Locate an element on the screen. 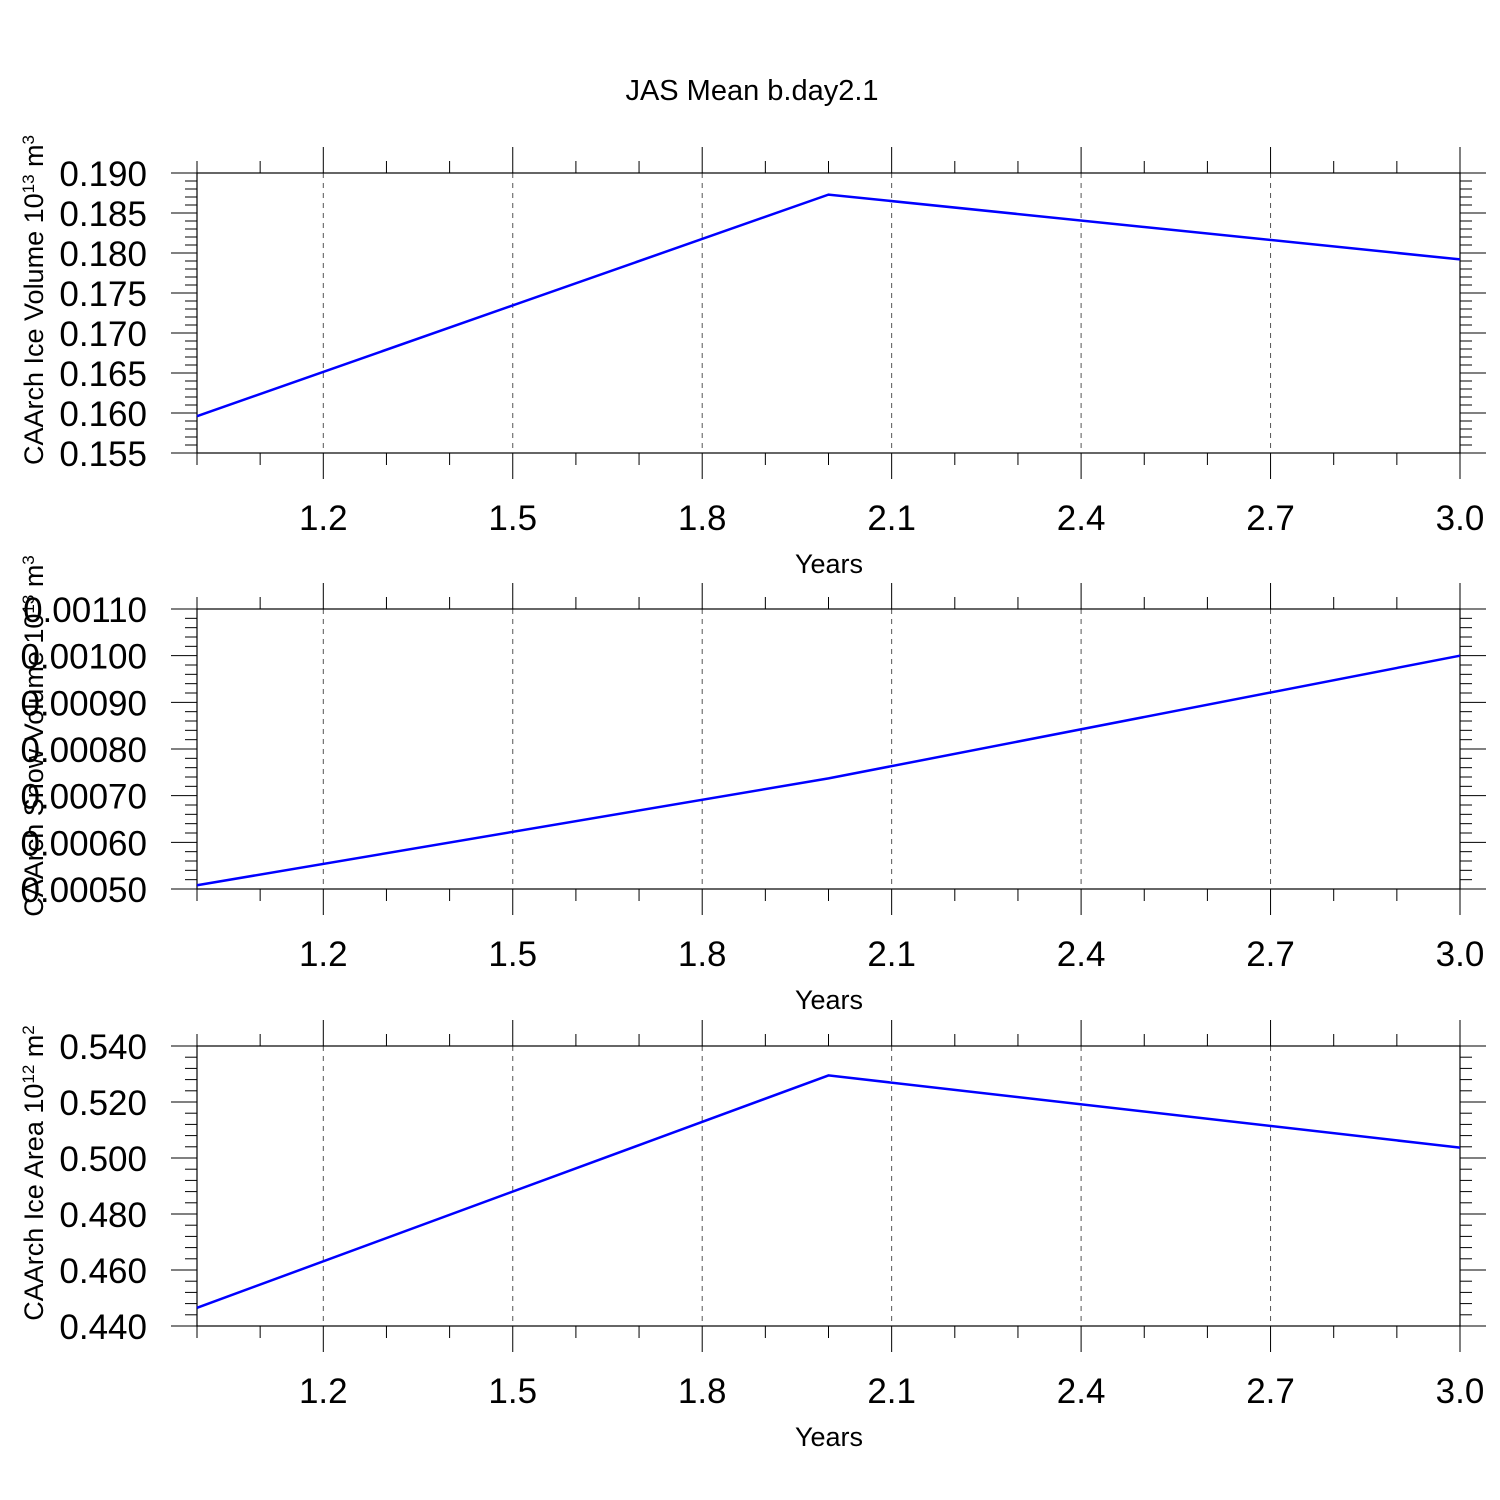 Image resolution: width=1500 pixels, height=1500 pixels. y-tick-label: 0.165 is located at coordinates (103, 374).